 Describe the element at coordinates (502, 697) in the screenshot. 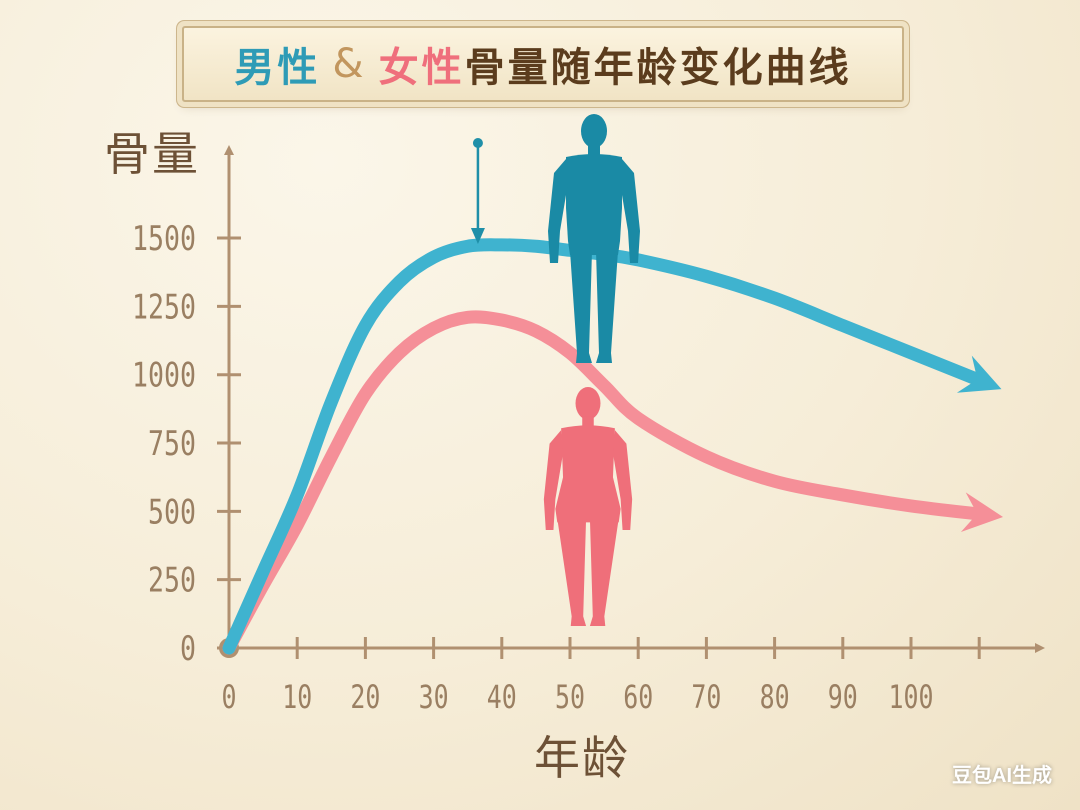

I see `x-tick-label: 40` at that location.